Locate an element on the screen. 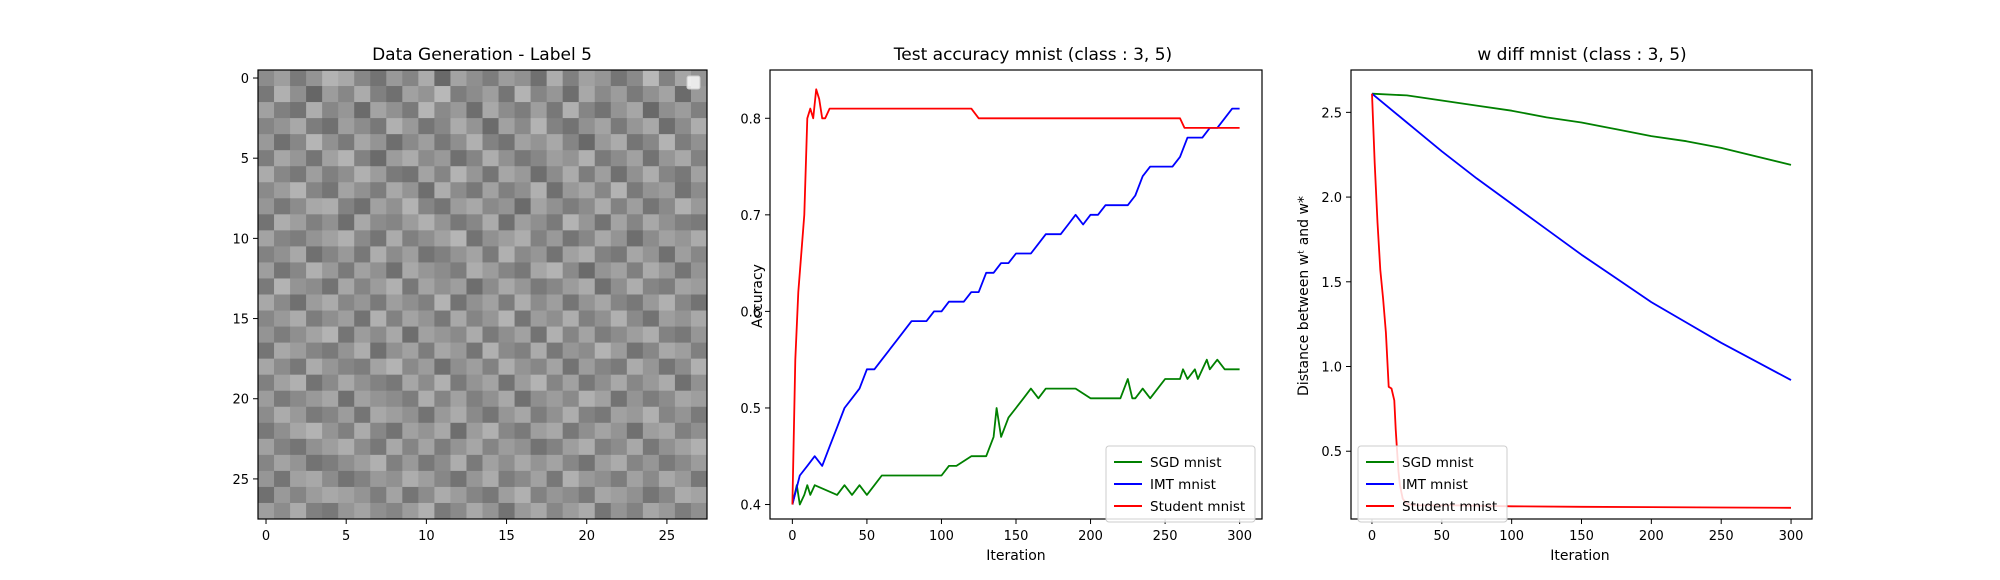 The image size is (2000, 580). y-tick-label: 1.0 is located at coordinates (1331, 368).